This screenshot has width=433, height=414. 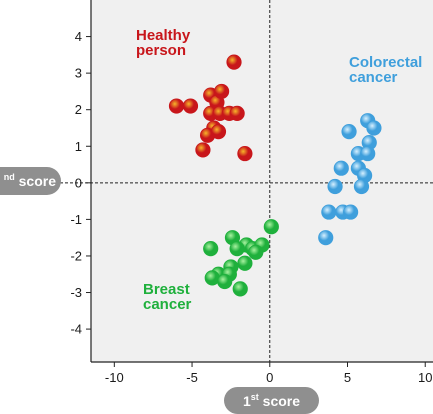 What do you see at coordinates (76, 329) in the screenshot?
I see `y-tick-label: -4` at bounding box center [76, 329].